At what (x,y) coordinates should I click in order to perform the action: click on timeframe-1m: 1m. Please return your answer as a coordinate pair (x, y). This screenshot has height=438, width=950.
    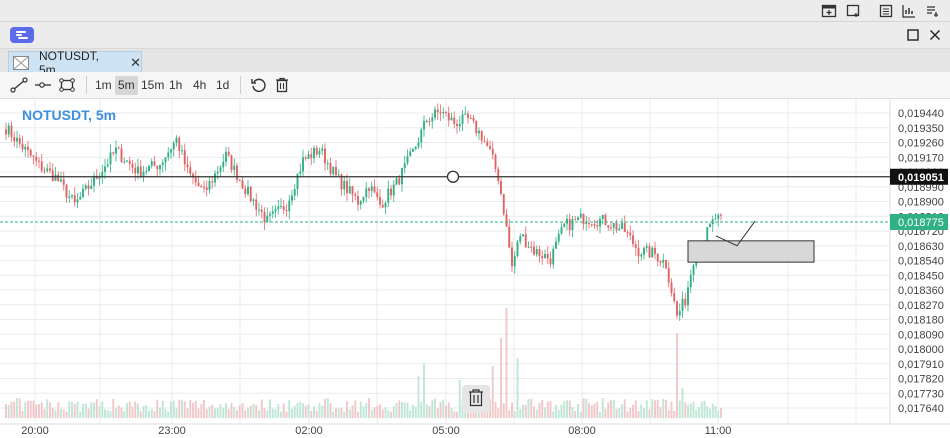
    Looking at the image, I should click on (103, 85).